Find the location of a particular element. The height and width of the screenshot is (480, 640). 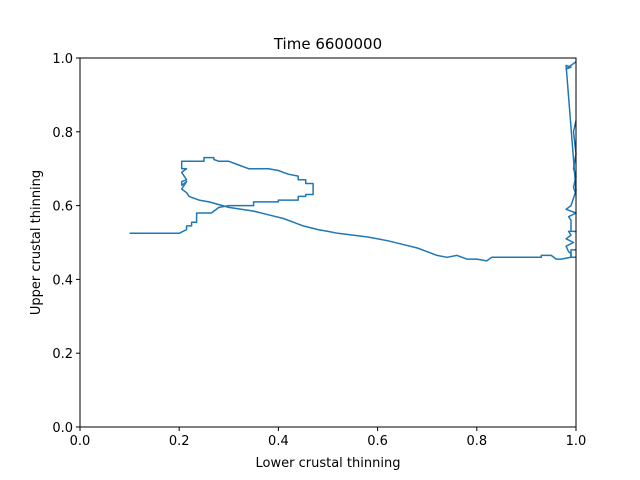

x-tick-label: 0.8 is located at coordinates (476, 441).